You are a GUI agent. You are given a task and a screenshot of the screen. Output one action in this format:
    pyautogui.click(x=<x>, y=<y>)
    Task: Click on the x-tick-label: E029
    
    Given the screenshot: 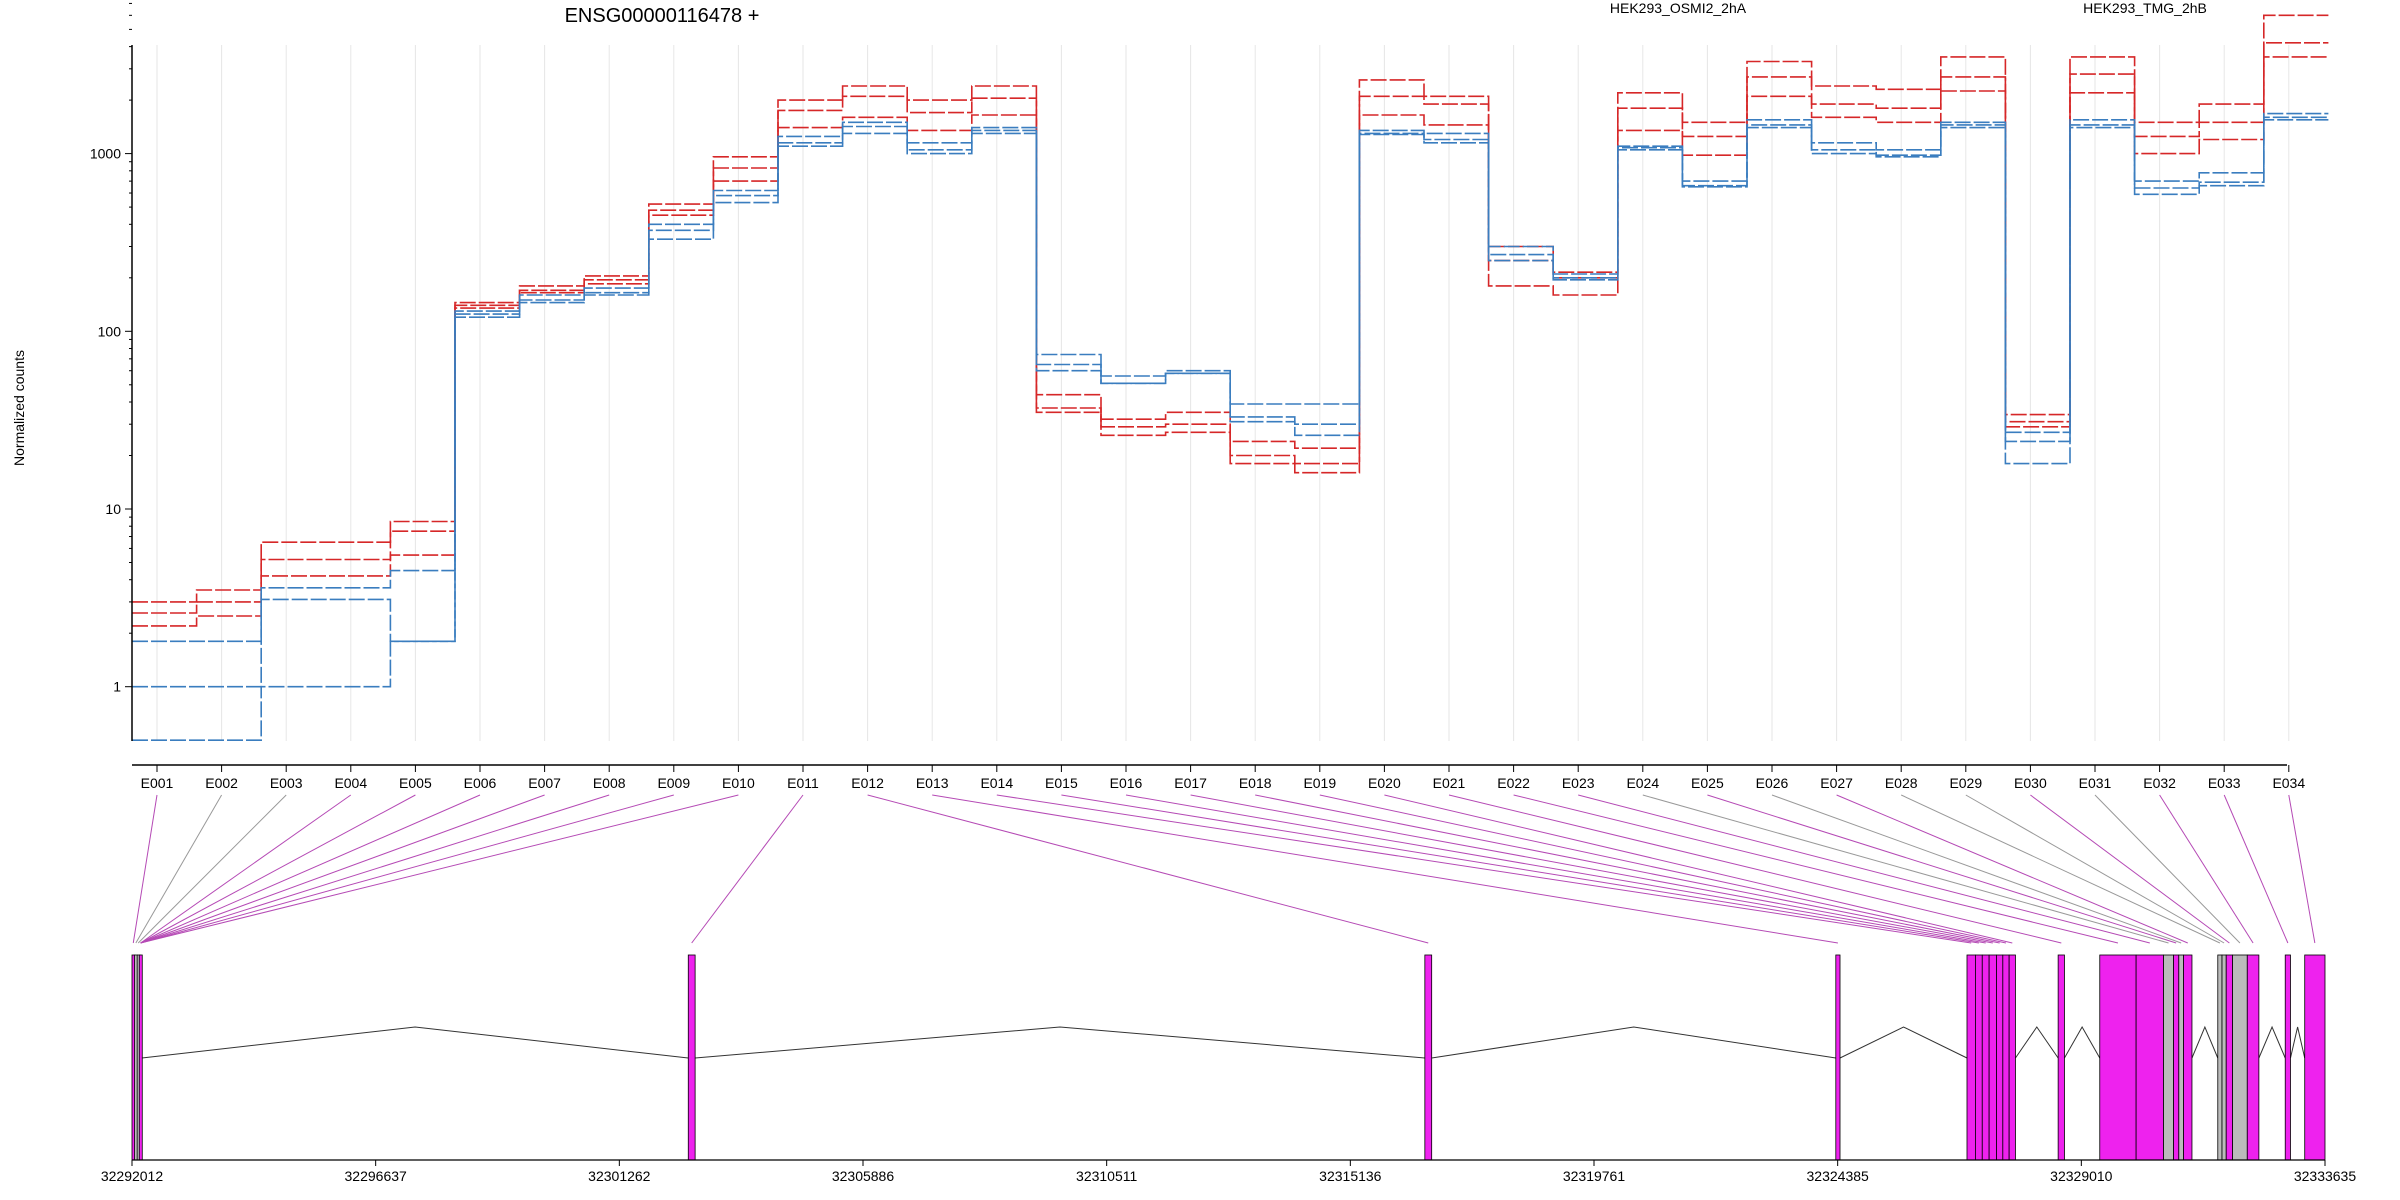 What is the action you would take?
    pyautogui.click(x=1965, y=783)
    